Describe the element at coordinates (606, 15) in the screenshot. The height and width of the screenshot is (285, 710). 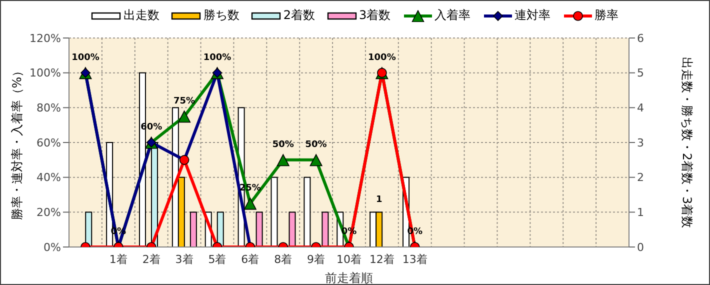
I see `legend-label: 勝率` at that location.